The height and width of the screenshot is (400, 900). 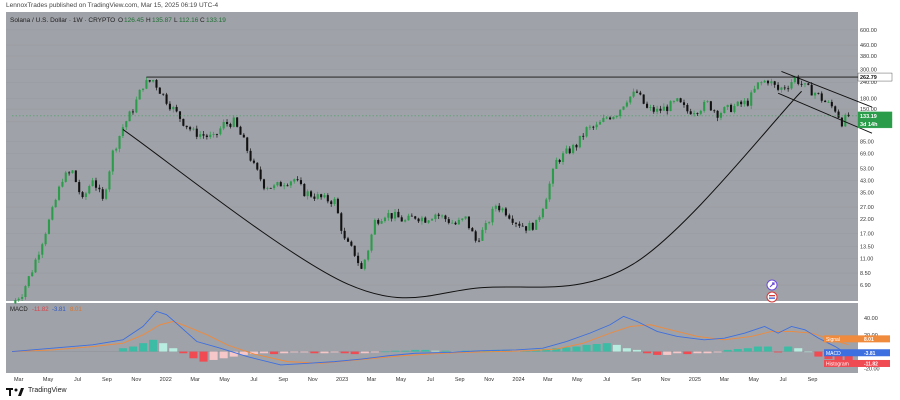 What do you see at coordinates (40, 310) in the screenshot?
I see `macd-readout-a: -11.82` at bounding box center [40, 310].